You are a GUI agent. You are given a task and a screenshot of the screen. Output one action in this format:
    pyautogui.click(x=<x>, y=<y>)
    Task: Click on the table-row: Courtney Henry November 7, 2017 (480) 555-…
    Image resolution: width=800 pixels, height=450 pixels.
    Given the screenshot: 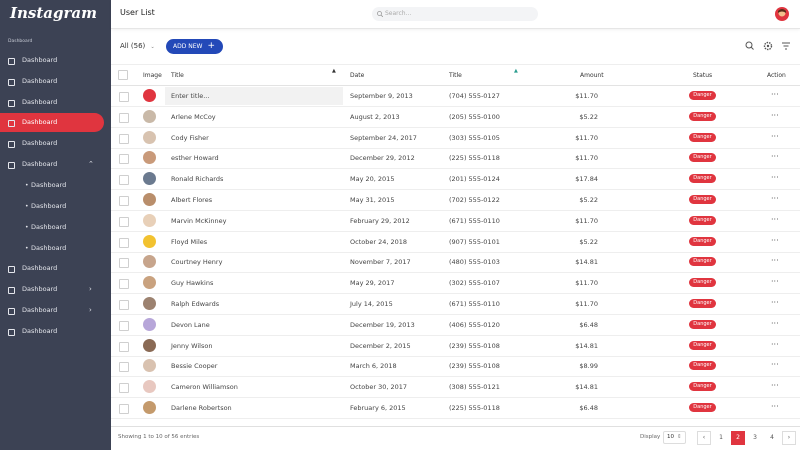 What is the action you would take?
    pyautogui.click(x=455, y=263)
    